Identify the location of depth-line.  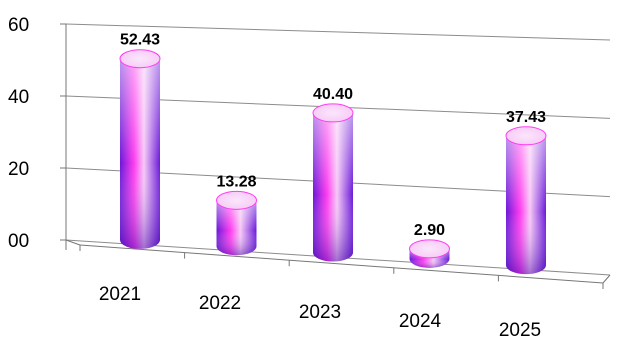
(73, 27).